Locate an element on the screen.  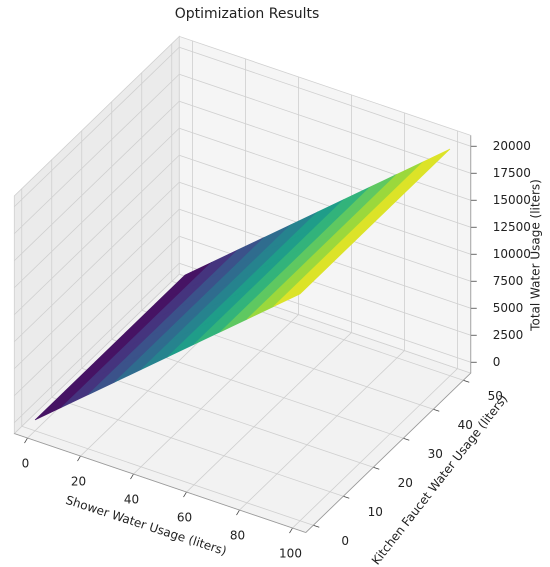
y-tick-label: 50 is located at coordinates (495, 396).